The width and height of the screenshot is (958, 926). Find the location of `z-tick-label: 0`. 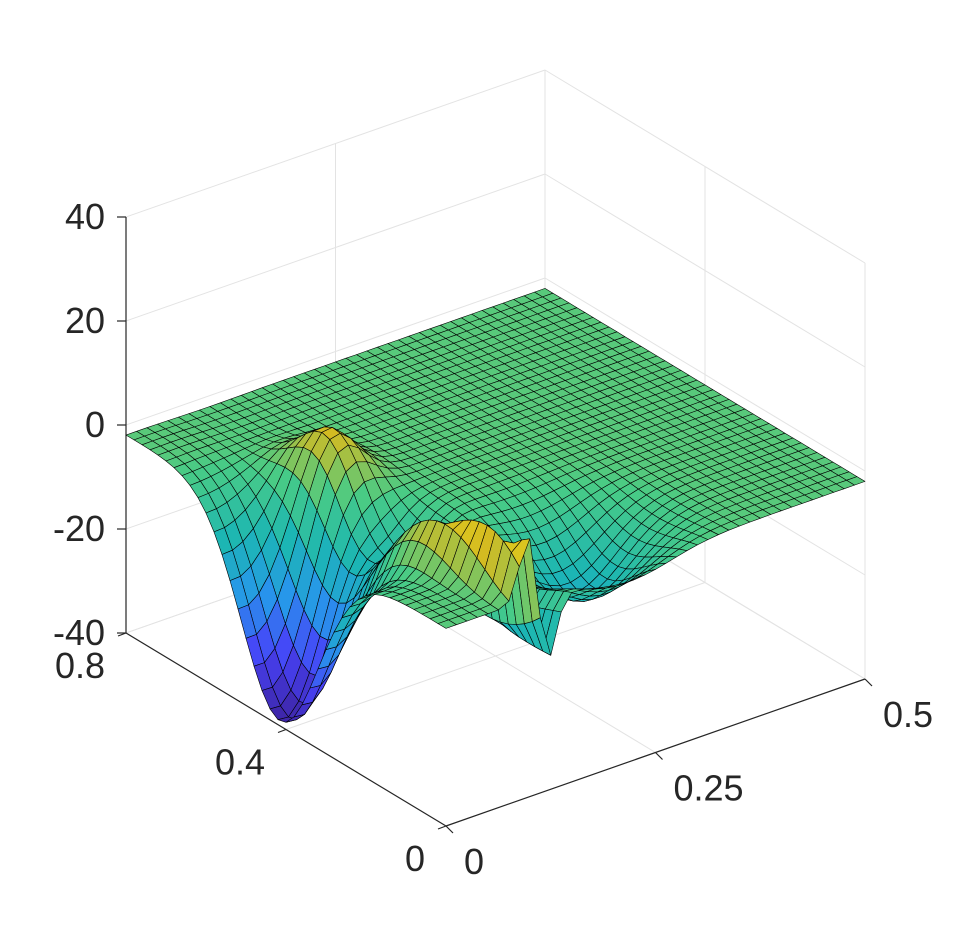

z-tick-label: 0 is located at coordinates (95, 424).